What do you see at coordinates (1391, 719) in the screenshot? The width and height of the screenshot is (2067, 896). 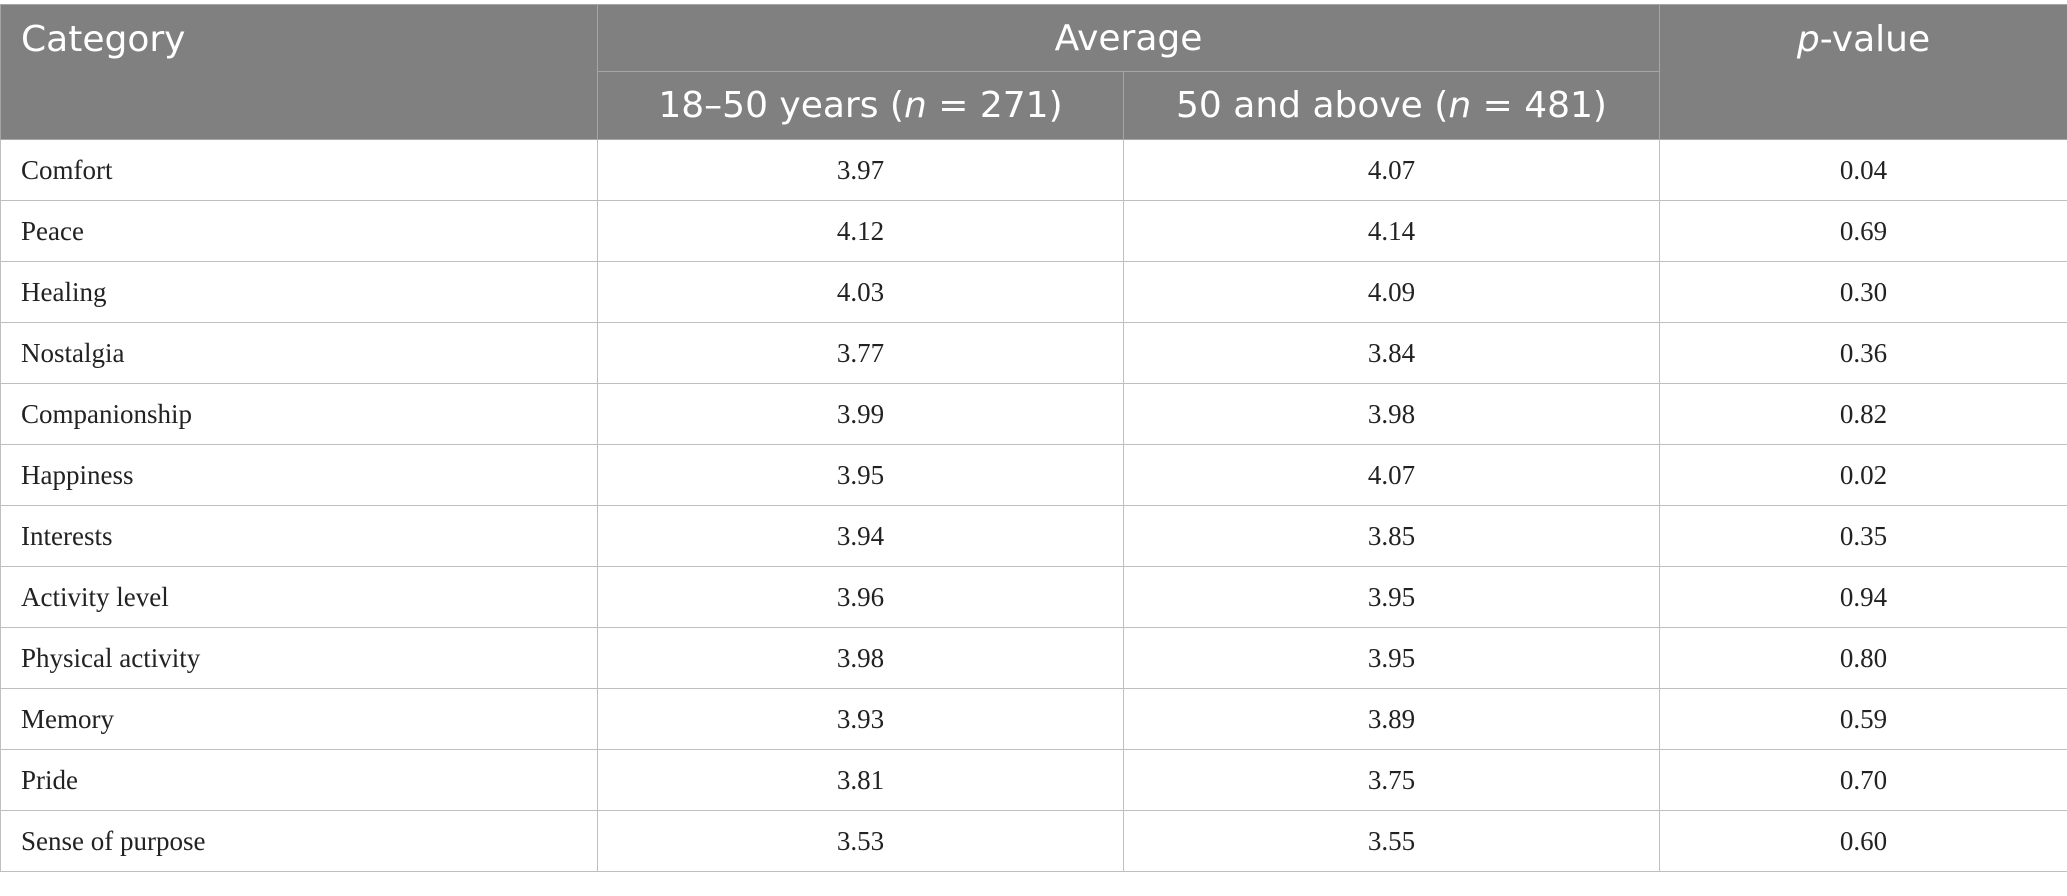 I see `group2-average-cell: 3.89` at bounding box center [1391, 719].